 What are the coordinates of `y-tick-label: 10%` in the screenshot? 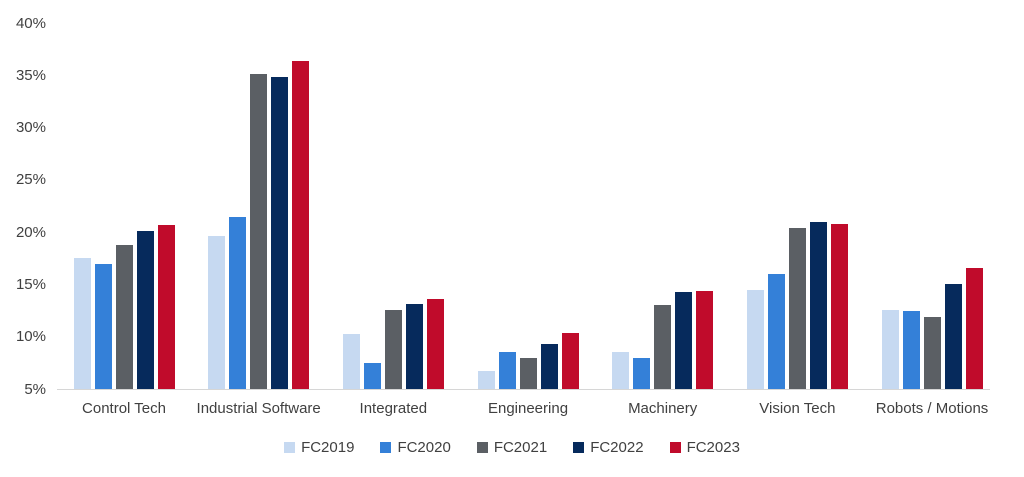 It's located at (30, 337).